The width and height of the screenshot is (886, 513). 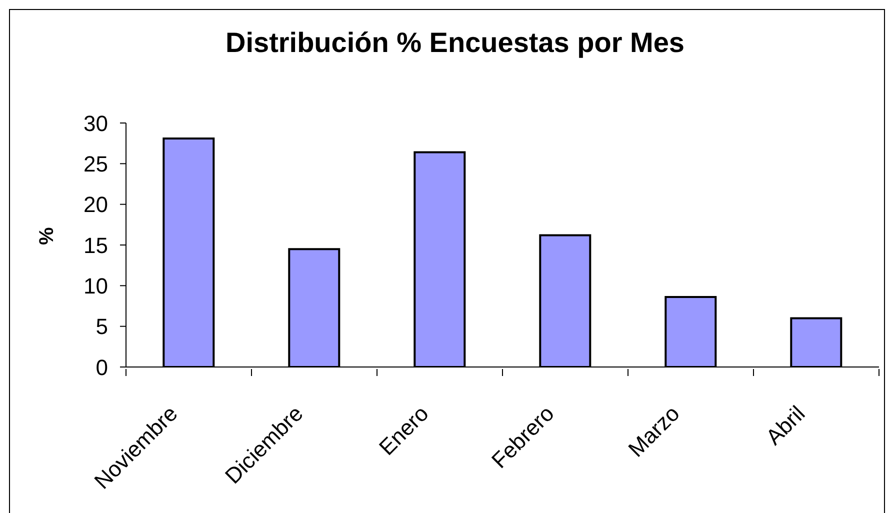 What do you see at coordinates (96, 245) in the screenshot?
I see `y-tick-label: 15` at bounding box center [96, 245].